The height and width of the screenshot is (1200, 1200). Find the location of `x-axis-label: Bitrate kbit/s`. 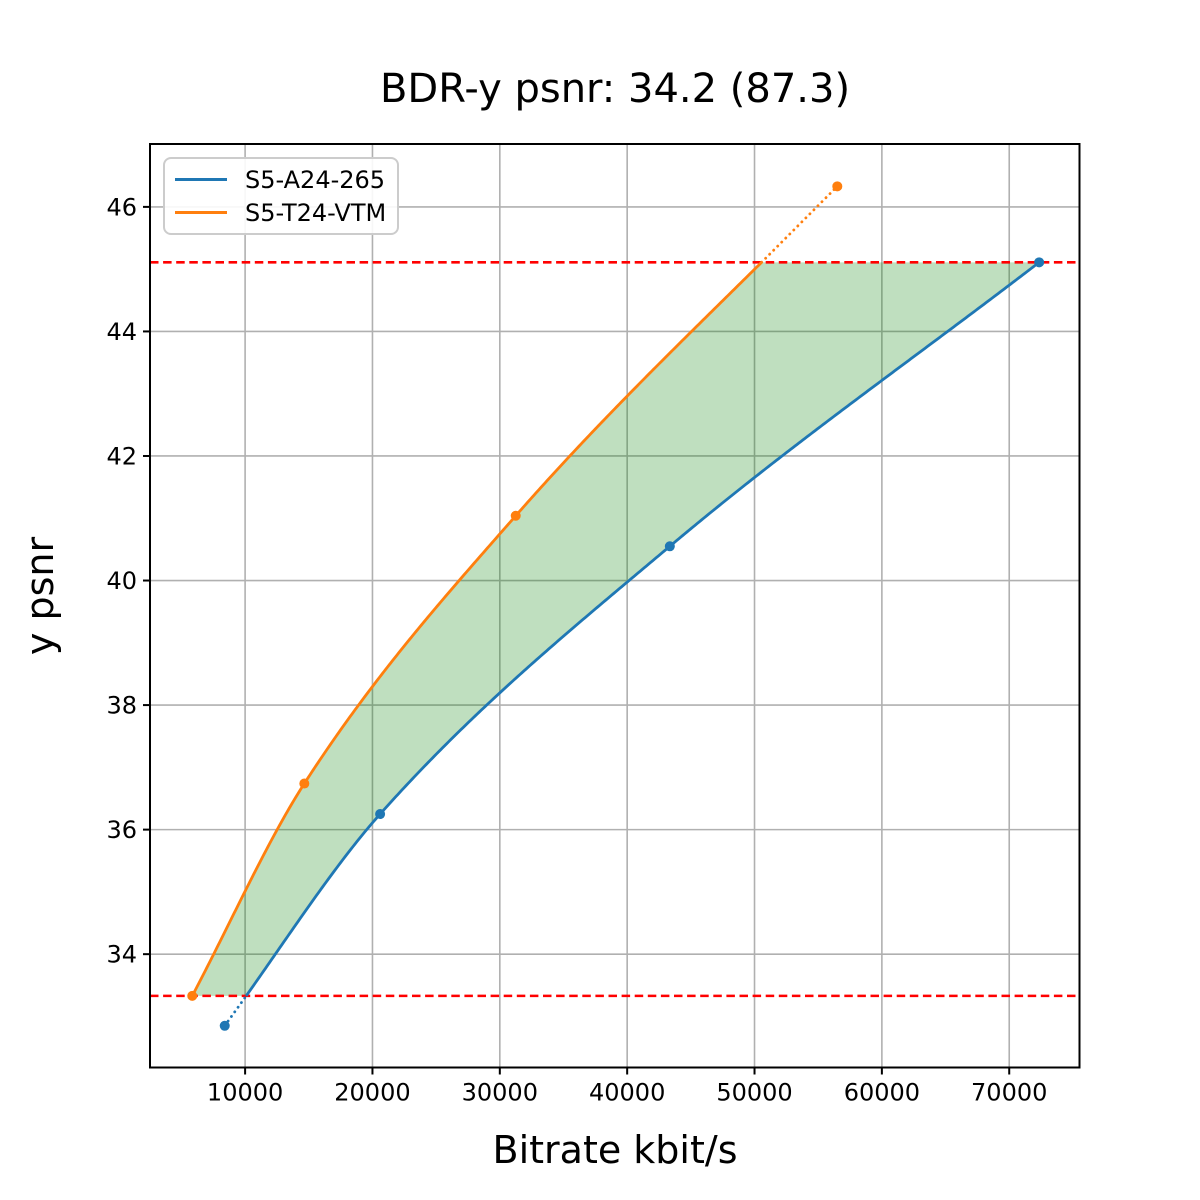

x-axis-label: Bitrate kbit/s is located at coordinates (615, 1150).